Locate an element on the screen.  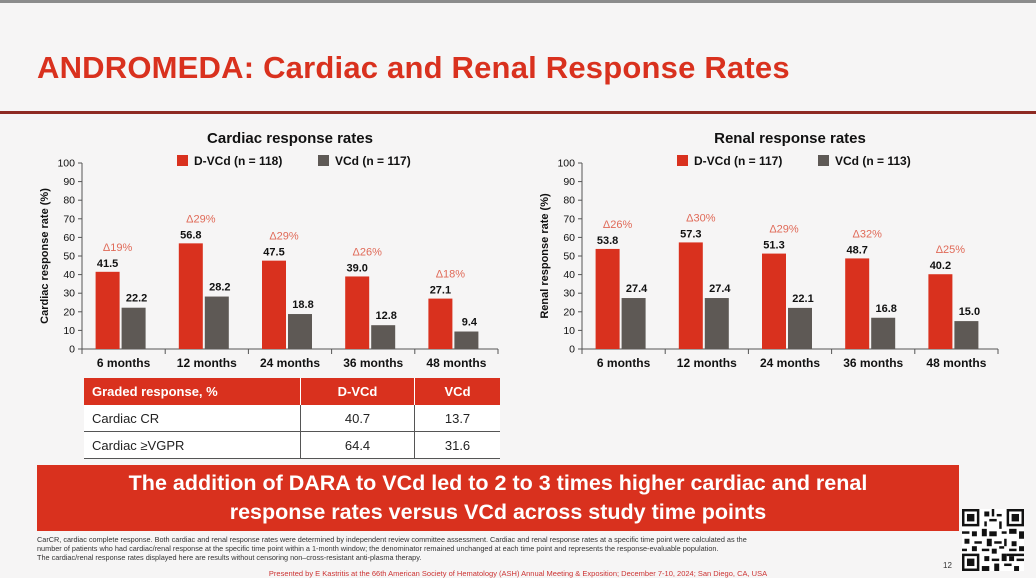
data-label: 22.1 is located at coordinates (802, 299).